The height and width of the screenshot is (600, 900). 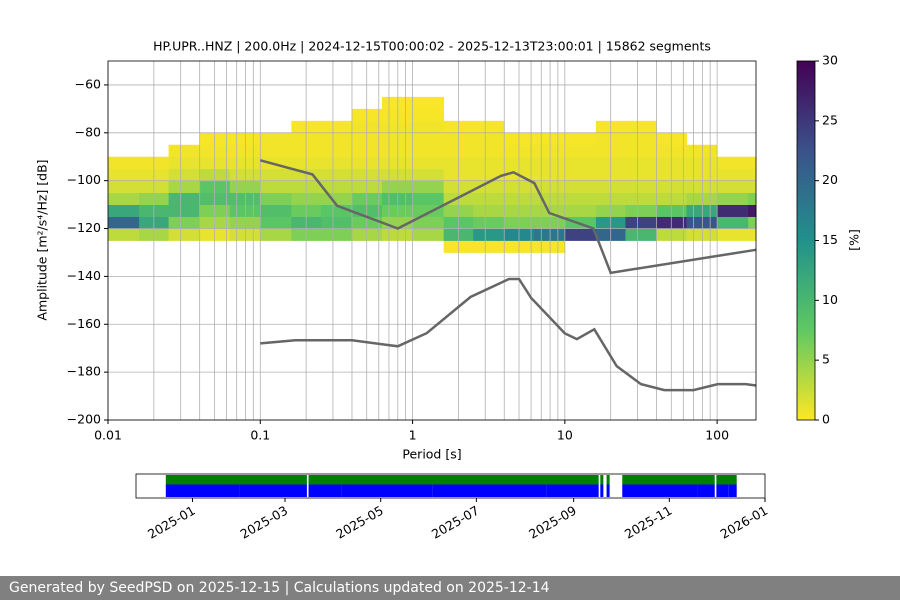 What do you see at coordinates (42, 239) in the screenshot?
I see `y-axis-label: Amplitude [m²/s⁴/Hz] [dB]` at bounding box center [42, 239].